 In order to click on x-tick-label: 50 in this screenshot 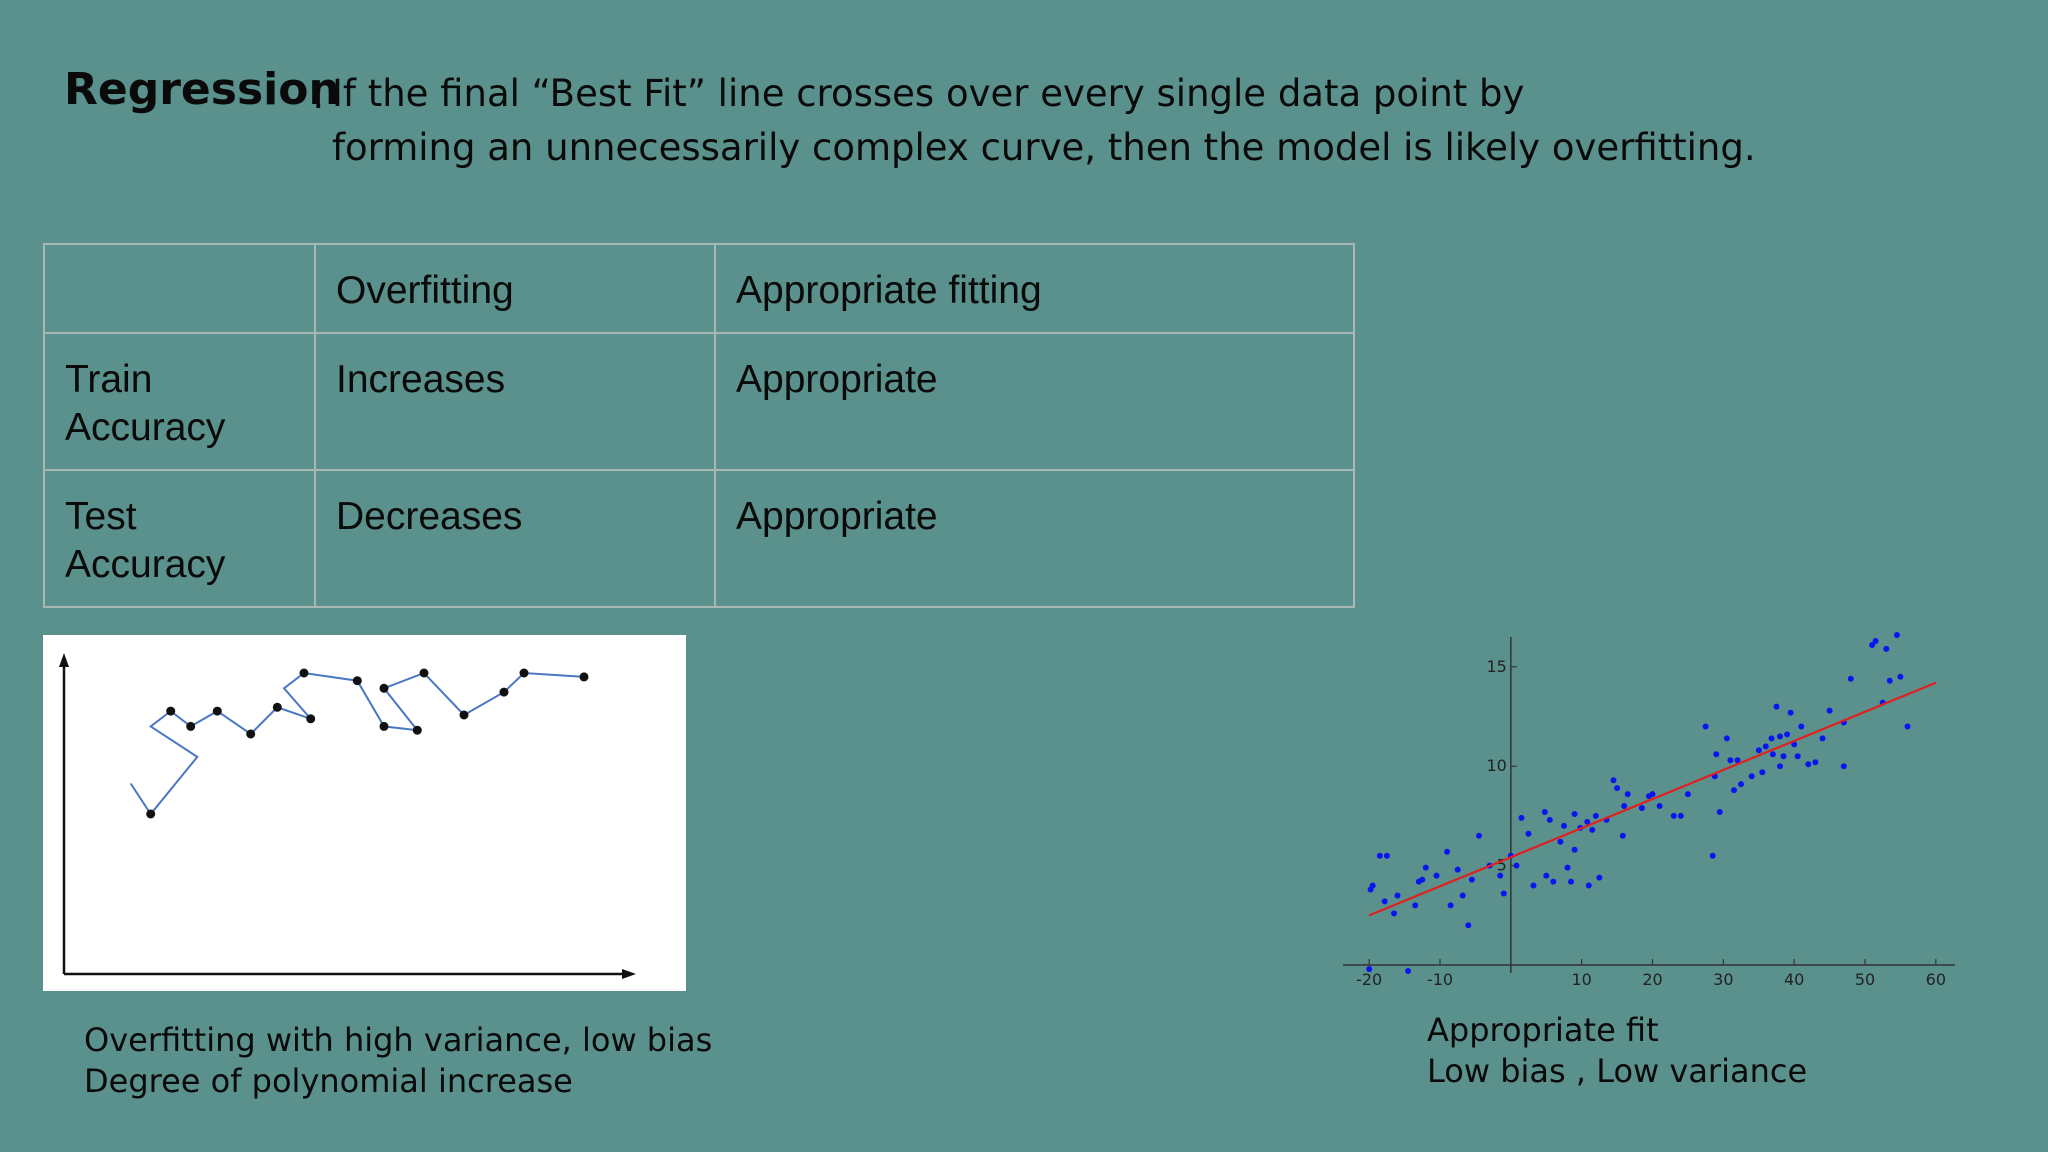, I will do `click(1865, 979)`.